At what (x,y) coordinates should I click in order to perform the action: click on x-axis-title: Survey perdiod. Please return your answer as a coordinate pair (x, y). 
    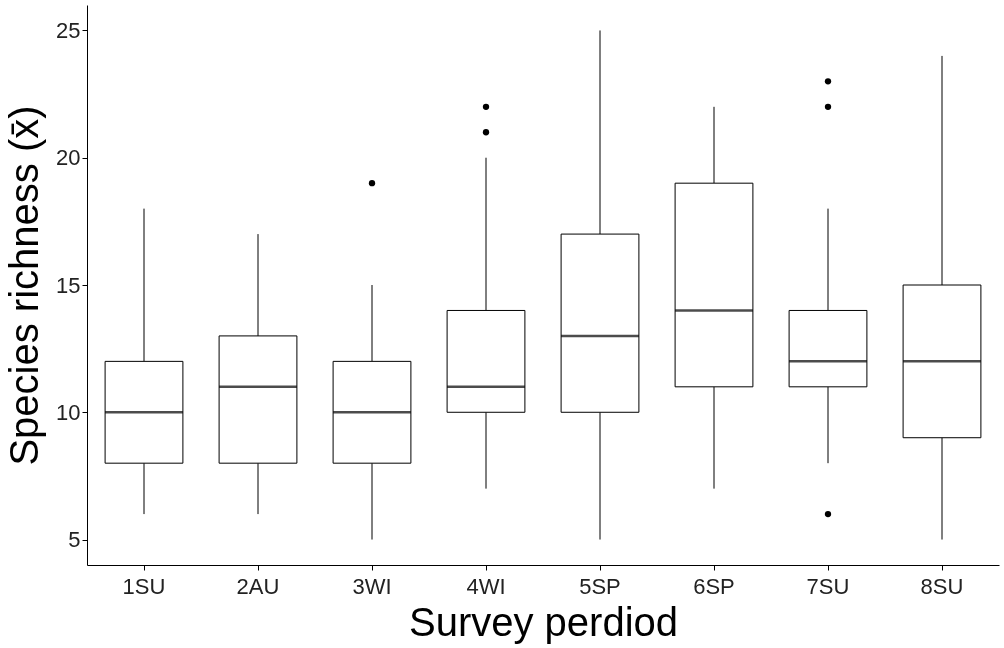
    Looking at the image, I should click on (543, 621).